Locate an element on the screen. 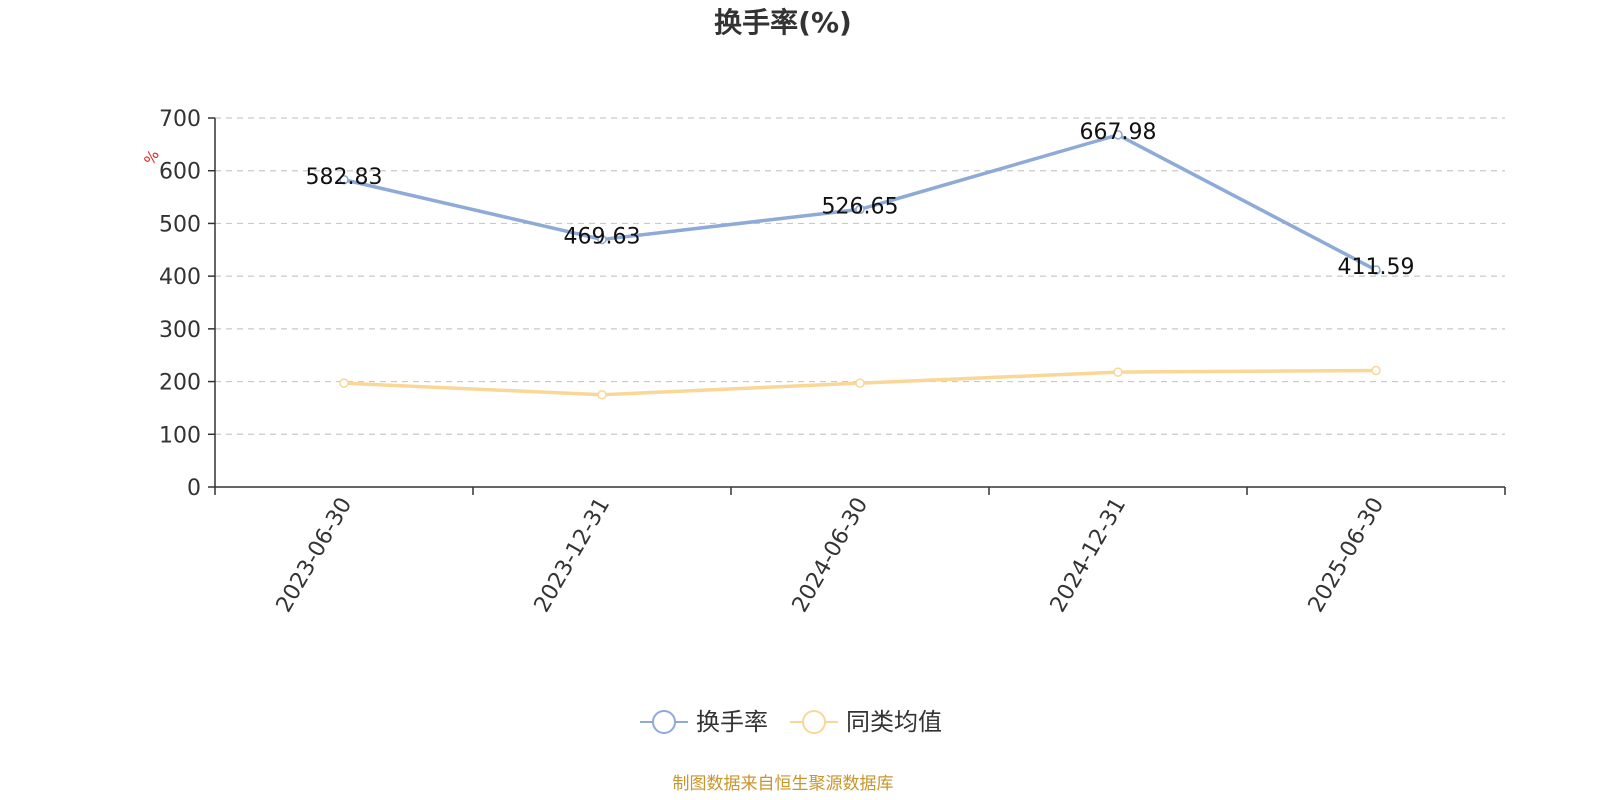  data-label: 469.63 is located at coordinates (602, 236).